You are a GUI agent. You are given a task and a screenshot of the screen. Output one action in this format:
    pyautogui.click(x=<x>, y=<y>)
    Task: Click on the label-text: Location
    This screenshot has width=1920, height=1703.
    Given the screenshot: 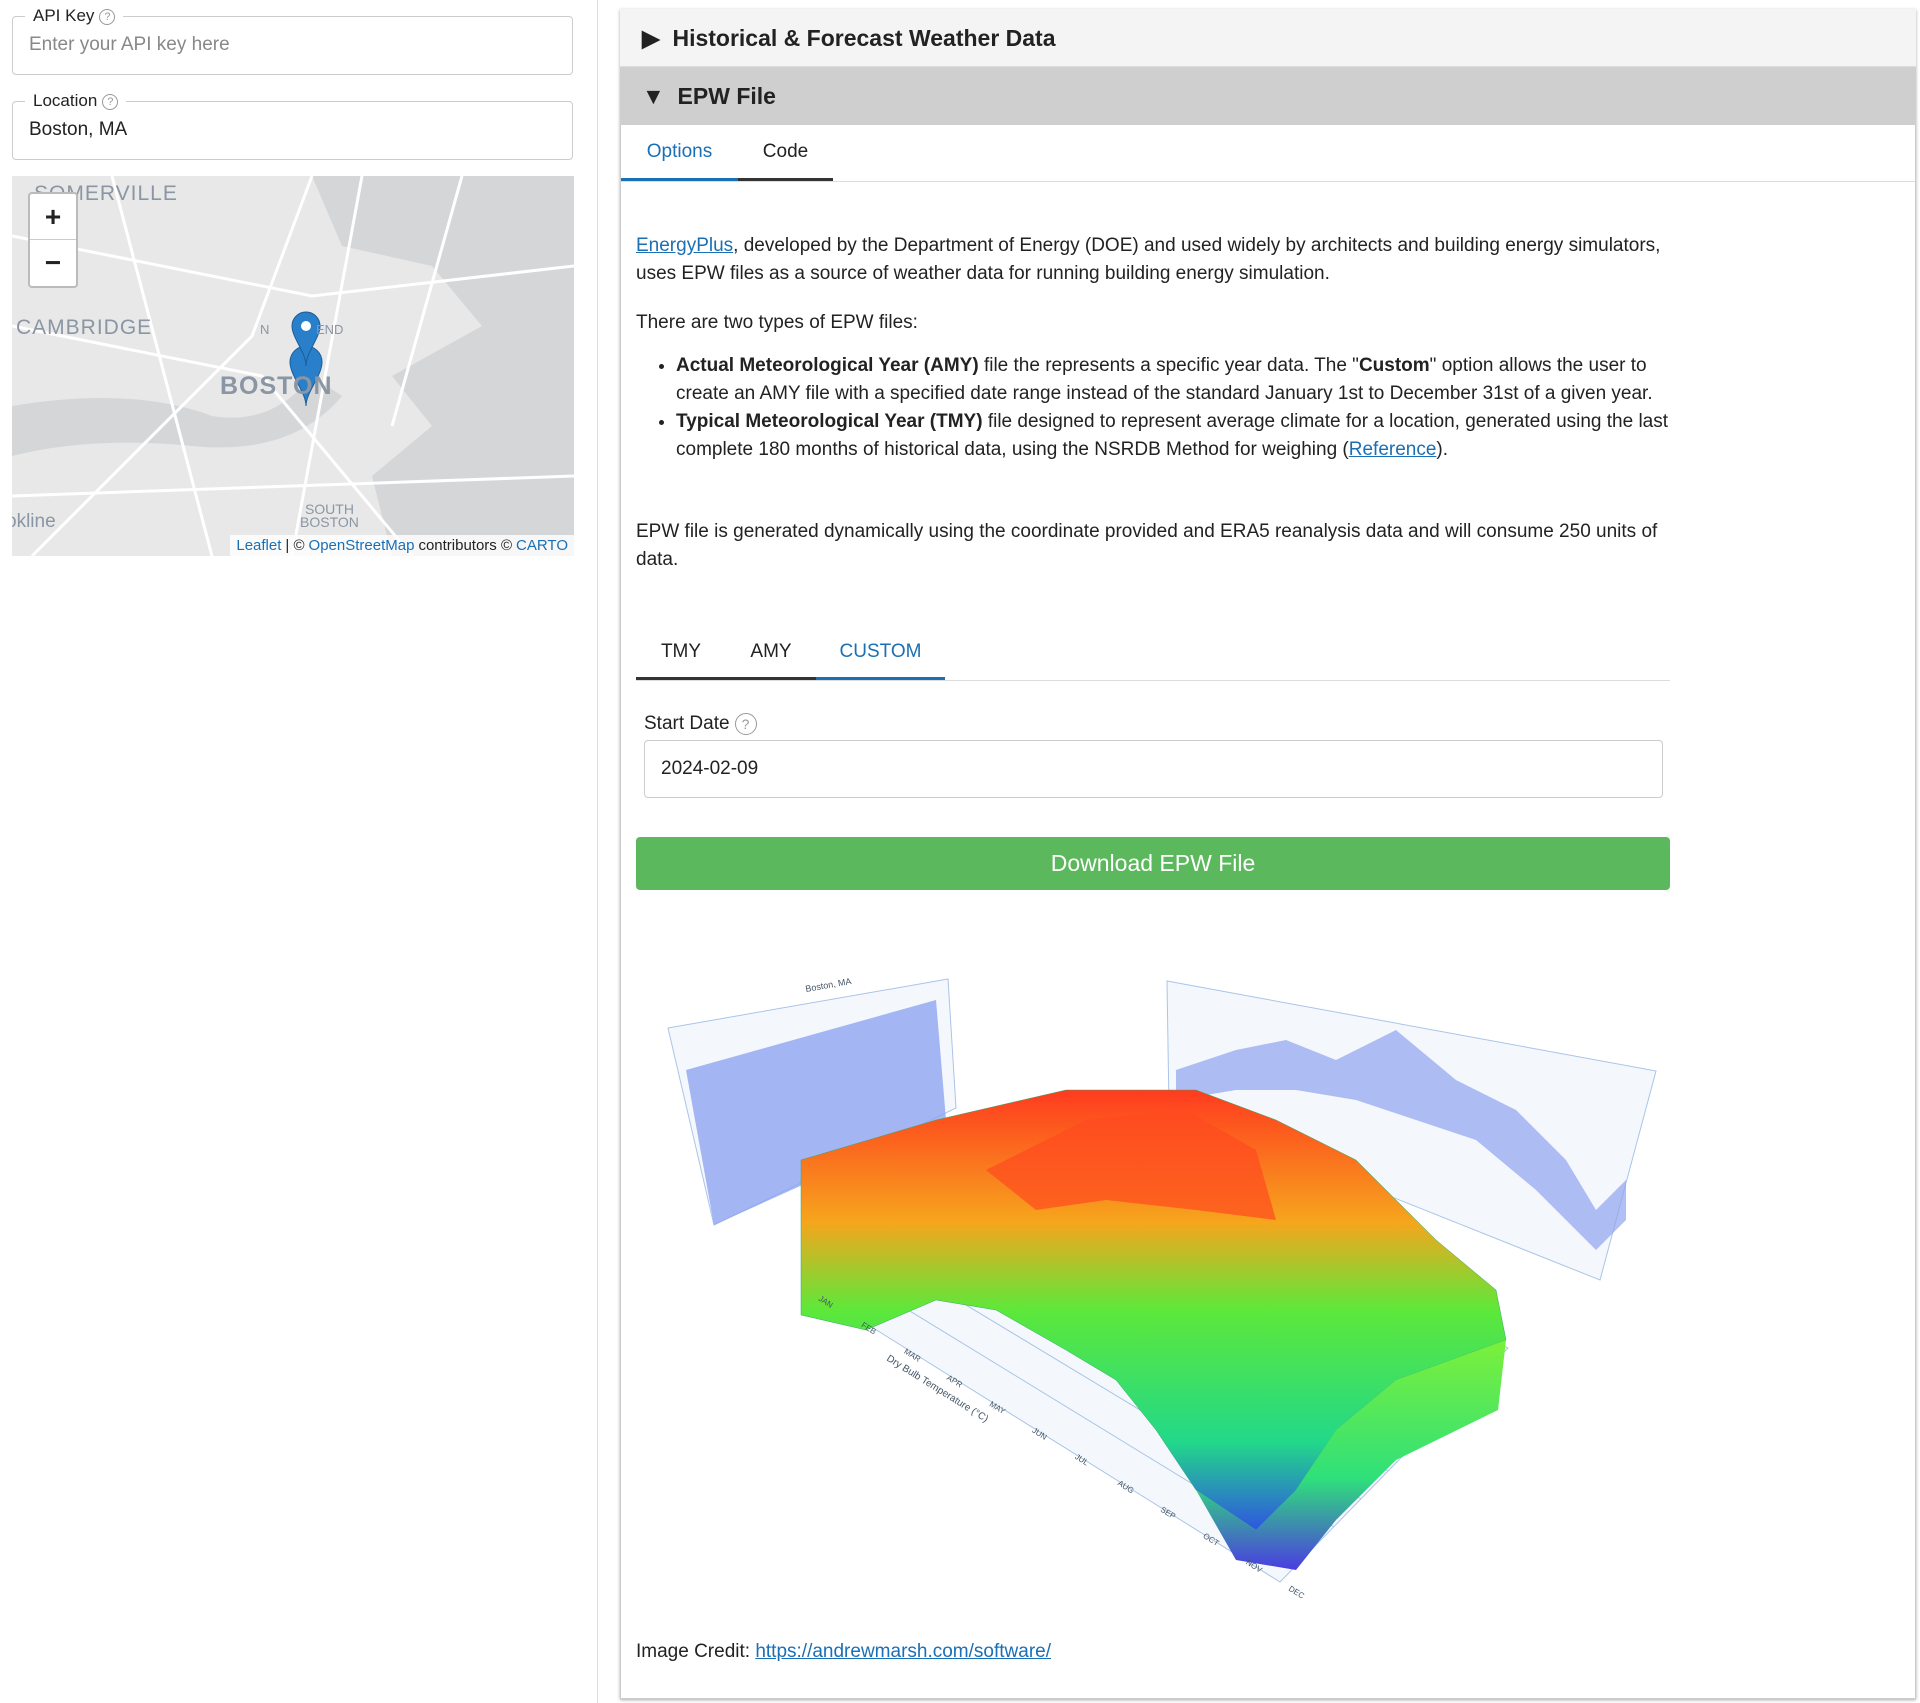 What is the action you would take?
    pyautogui.click(x=65, y=100)
    